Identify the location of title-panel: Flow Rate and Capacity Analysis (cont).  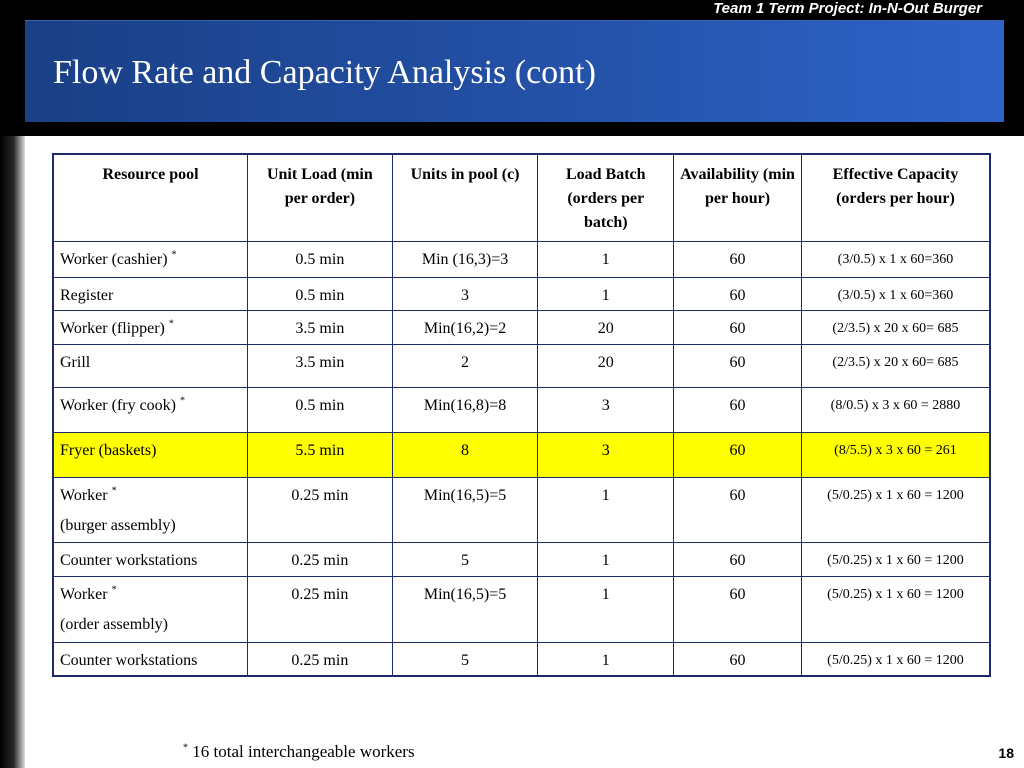
(514, 71).